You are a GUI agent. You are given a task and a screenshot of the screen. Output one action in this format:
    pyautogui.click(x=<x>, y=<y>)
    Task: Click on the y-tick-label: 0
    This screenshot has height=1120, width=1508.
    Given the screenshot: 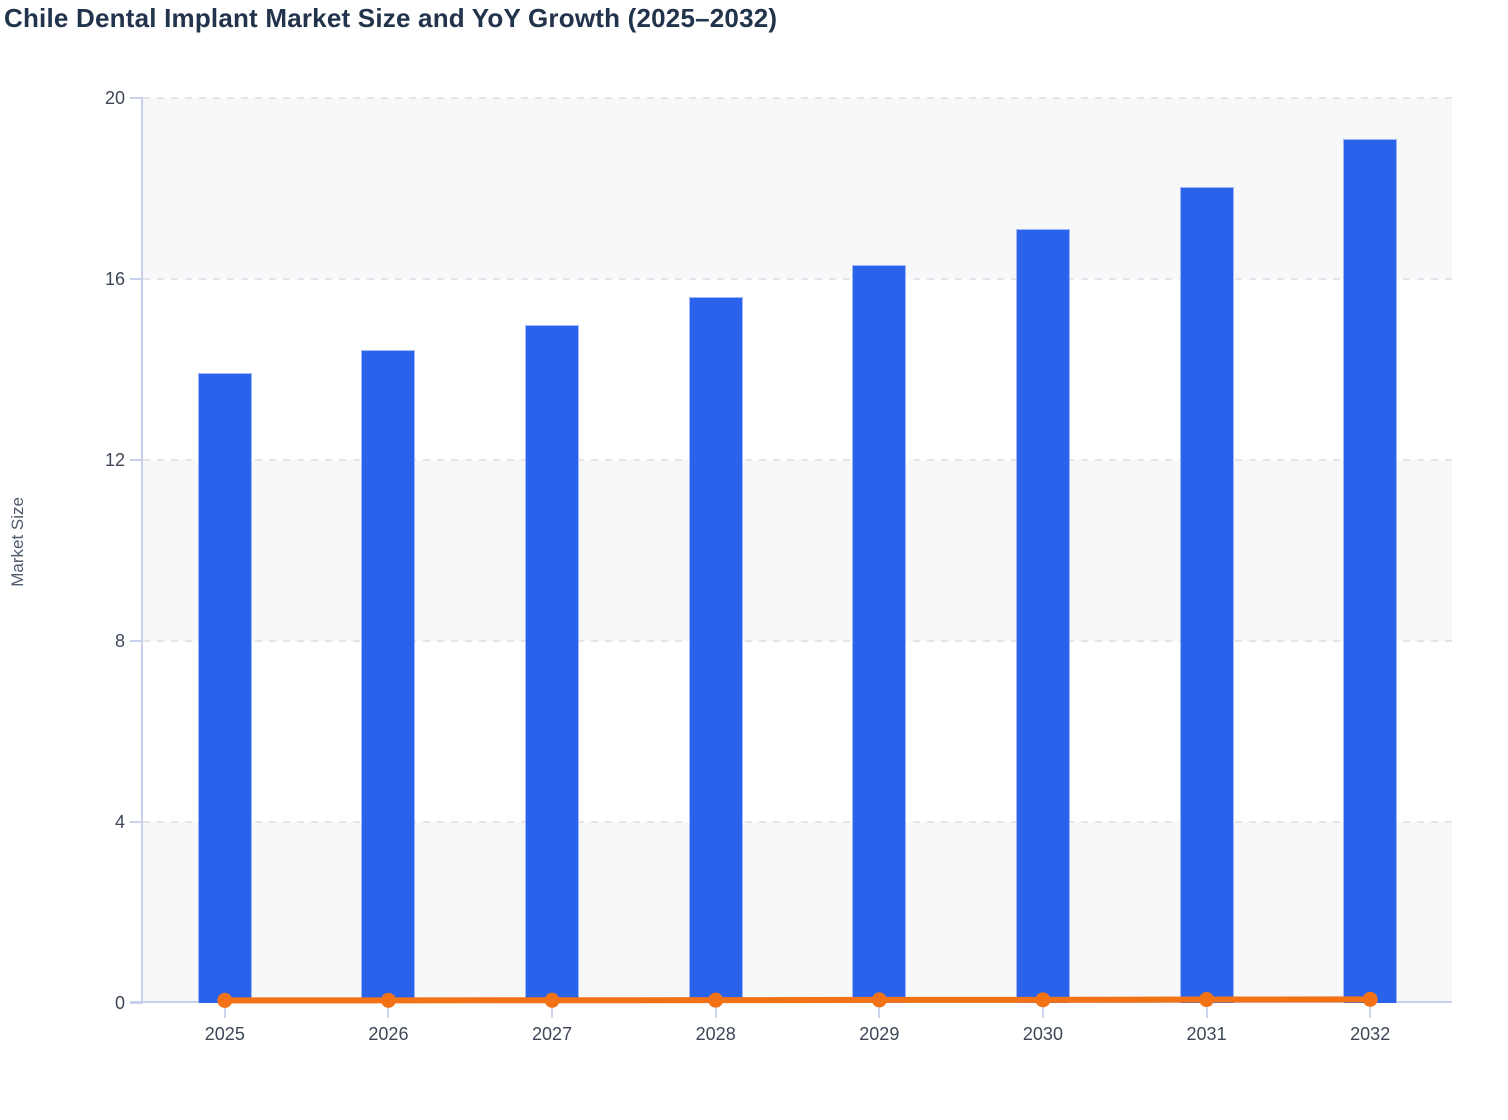 What is the action you would take?
    pyautogui.click(x=119, y=1003)
    